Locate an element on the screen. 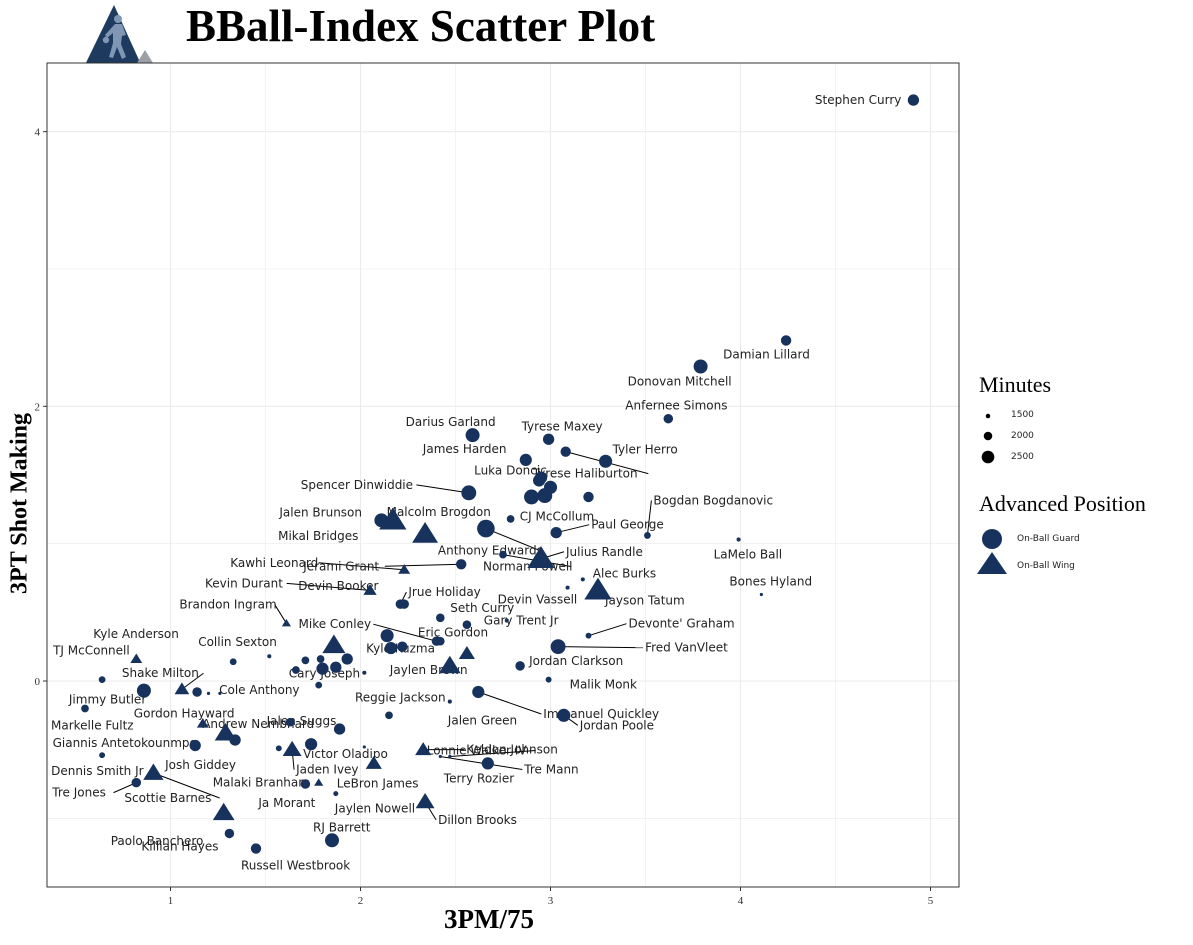  data-label: Keldon Johnson is located at coordinates (512, 750).